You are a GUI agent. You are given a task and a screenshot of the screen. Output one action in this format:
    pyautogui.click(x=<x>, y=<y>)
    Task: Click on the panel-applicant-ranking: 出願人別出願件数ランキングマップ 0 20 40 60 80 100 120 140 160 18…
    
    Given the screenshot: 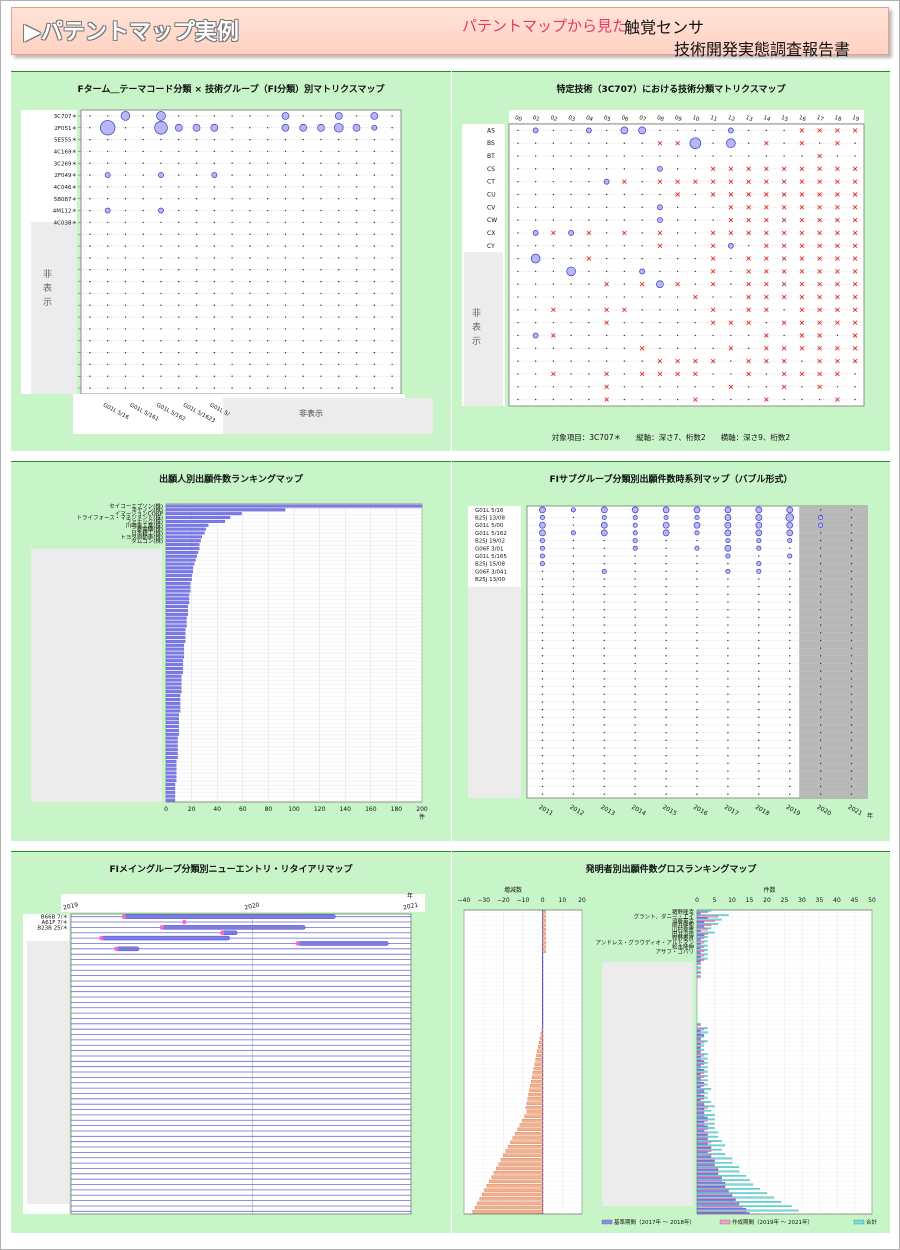 What is the action you would take?
    pyautogui.click(x=231, y=651)
    